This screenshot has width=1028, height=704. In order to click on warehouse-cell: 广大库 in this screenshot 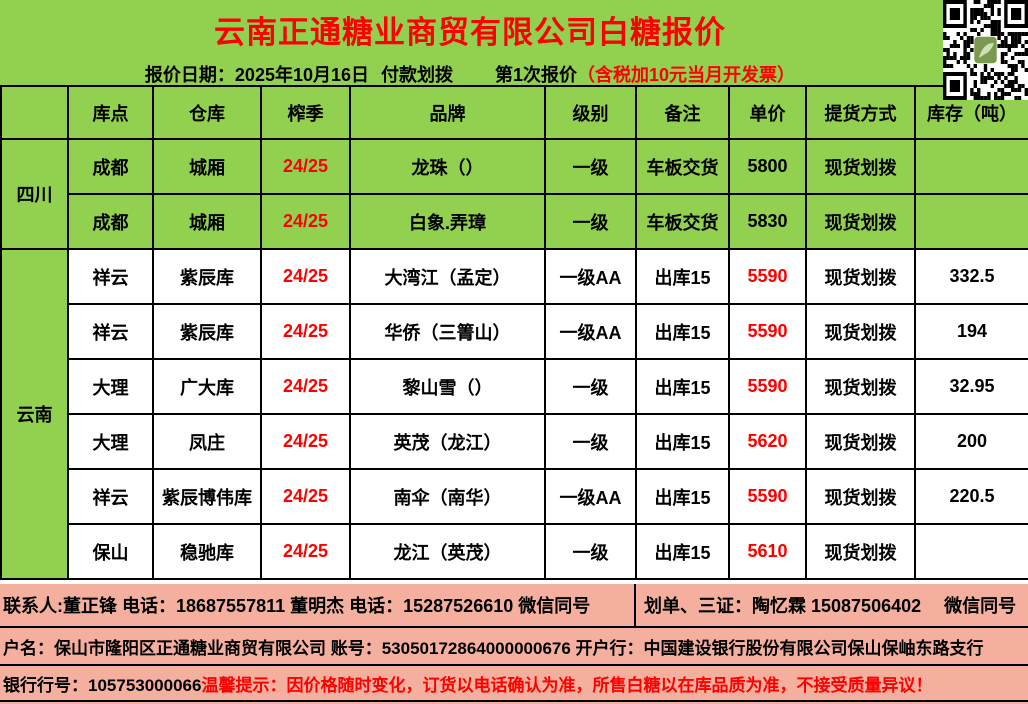, I will do `click(207, 386)`.